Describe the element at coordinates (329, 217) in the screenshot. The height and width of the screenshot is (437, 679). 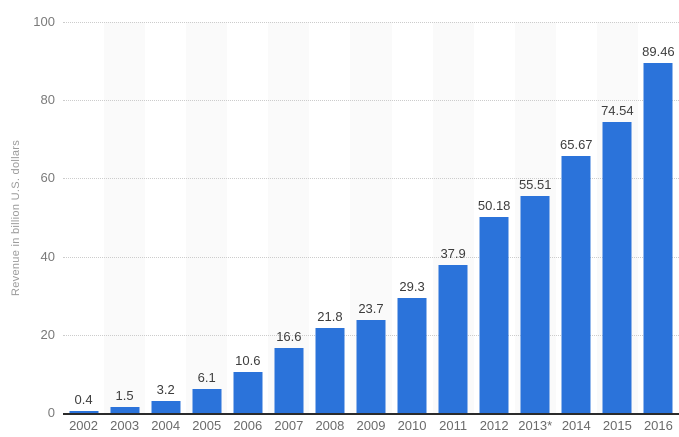
I see `bar-column: 21.8` at that location.